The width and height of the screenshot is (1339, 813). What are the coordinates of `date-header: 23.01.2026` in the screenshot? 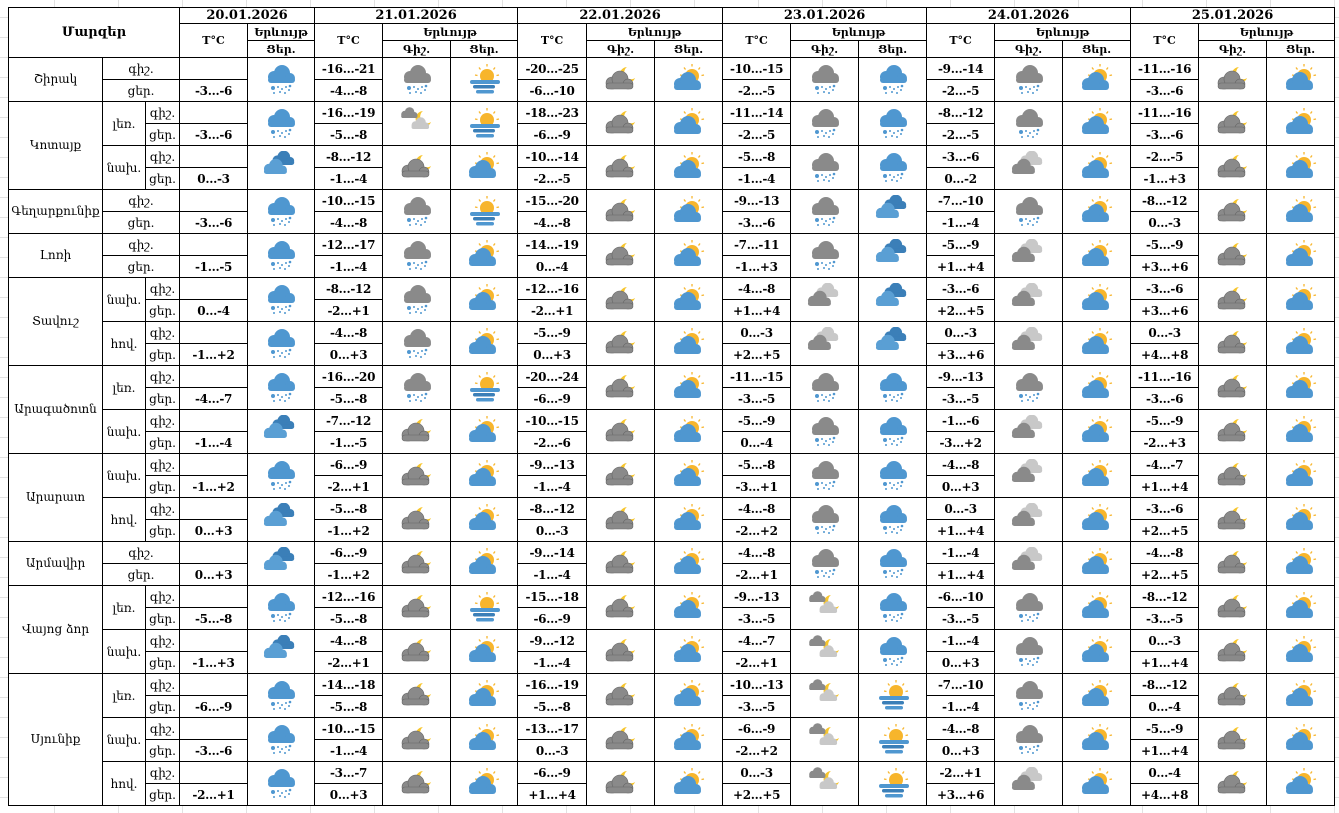 It's located at (825, 15).